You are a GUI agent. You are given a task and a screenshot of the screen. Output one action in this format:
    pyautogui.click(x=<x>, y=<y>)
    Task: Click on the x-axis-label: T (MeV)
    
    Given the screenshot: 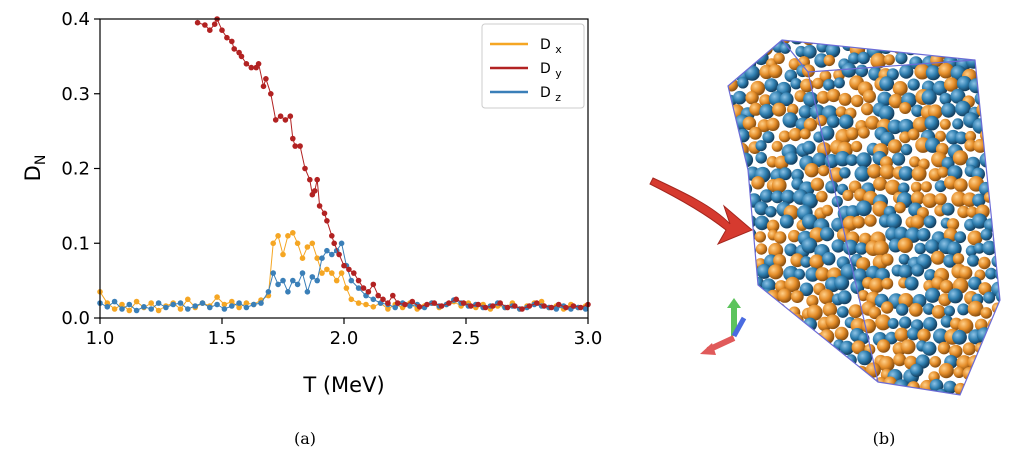 What is the action you would take?
    pyautogui.click(x=343, y=385)
    